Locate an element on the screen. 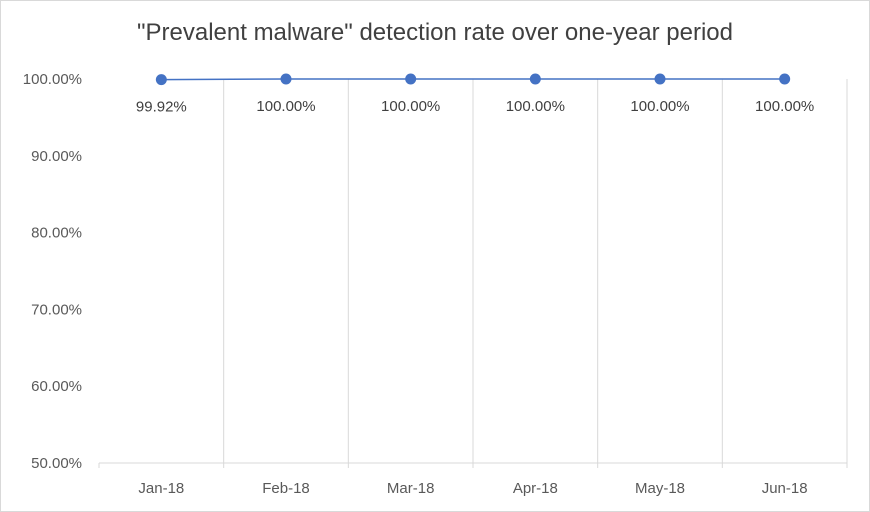  y-tick-label: 70.00% is located at coordinates (56, 309).